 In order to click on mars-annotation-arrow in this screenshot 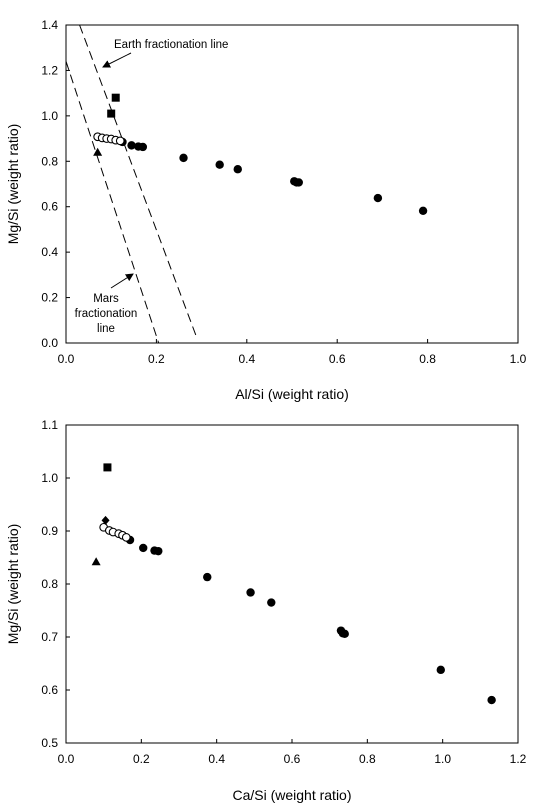, I will do `click(122, 281)`.